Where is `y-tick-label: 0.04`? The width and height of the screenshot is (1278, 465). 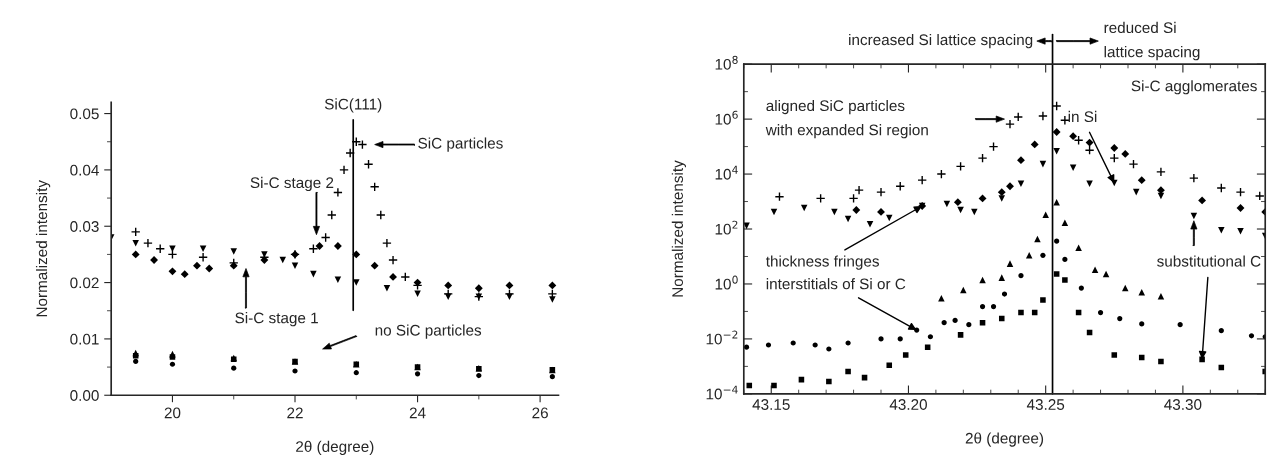 y-tick-label: 0.04 is located at coordinates (84, 170).